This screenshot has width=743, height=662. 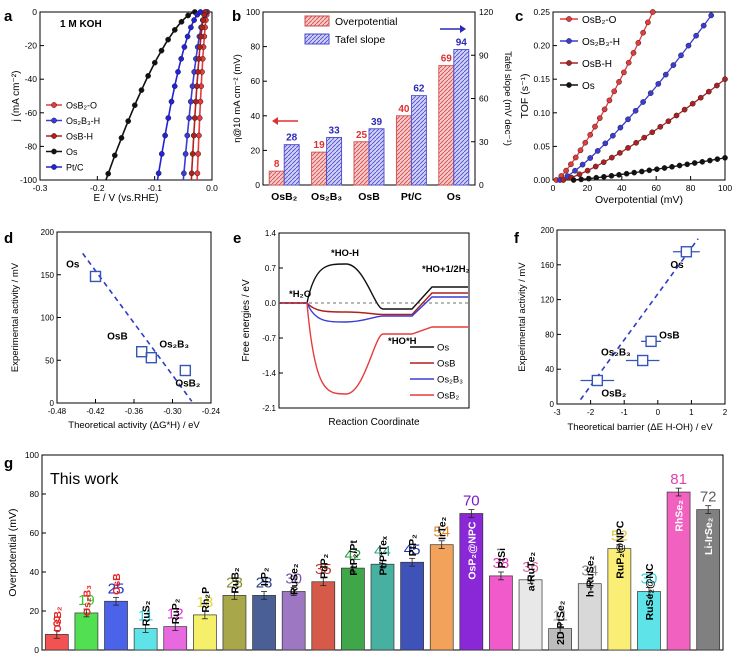 I want to click on category-label: PtP₂, so click(x=413, y=545).